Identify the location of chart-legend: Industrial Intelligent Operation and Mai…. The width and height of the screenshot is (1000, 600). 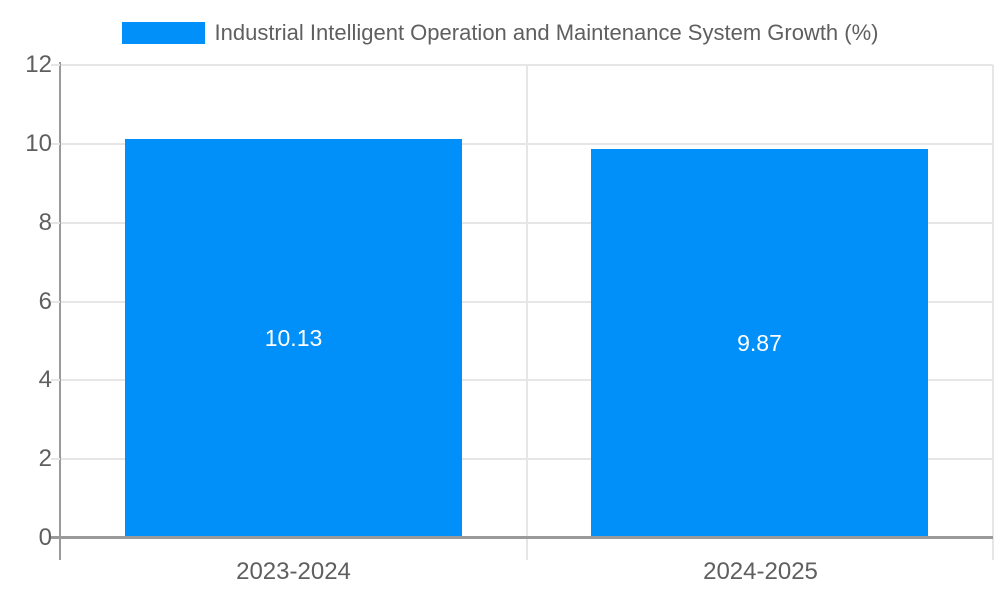
(500, 33).